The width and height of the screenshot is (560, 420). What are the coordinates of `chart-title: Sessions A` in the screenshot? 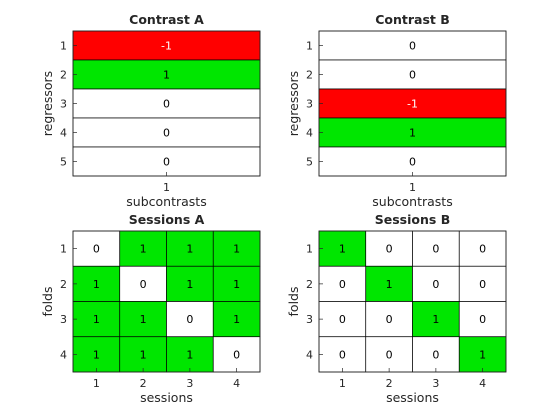 It's located at (167, 219).